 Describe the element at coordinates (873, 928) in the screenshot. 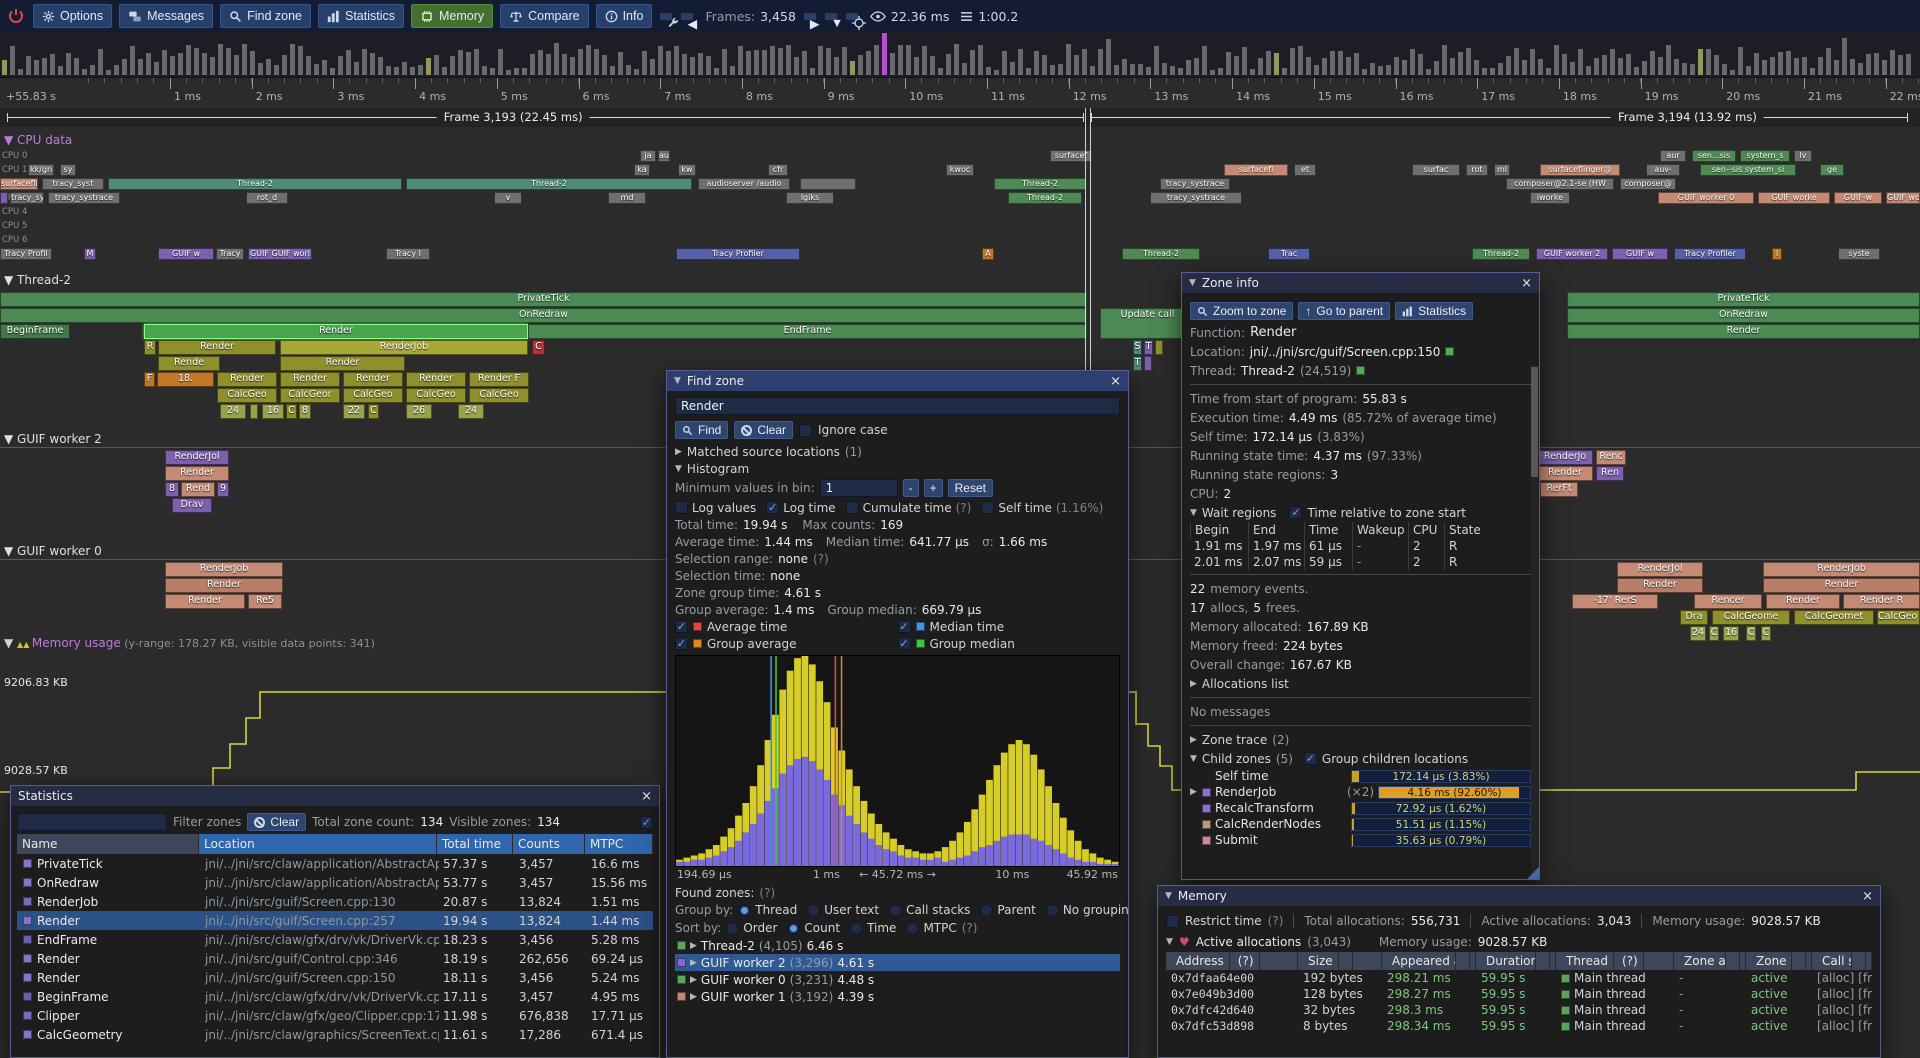

I see `sort-by-radio: Time` at that location.